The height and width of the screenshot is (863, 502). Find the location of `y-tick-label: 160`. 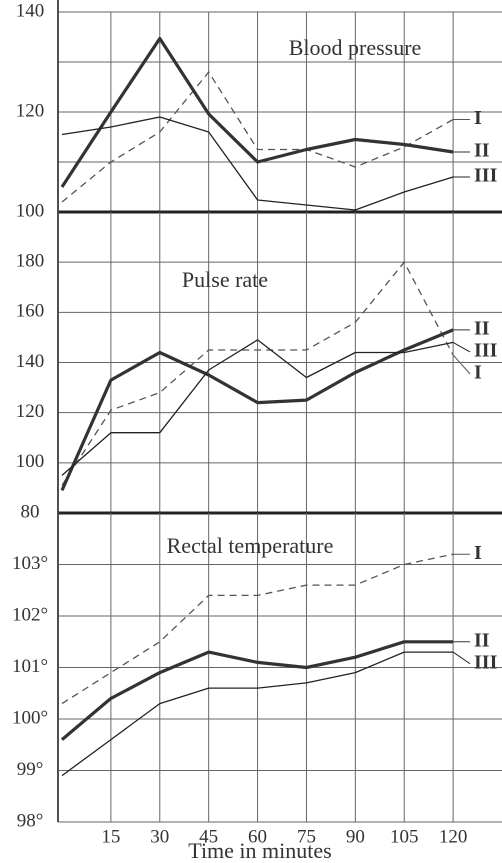

y-tick-label: 160 is located at coordinates (30, 311).